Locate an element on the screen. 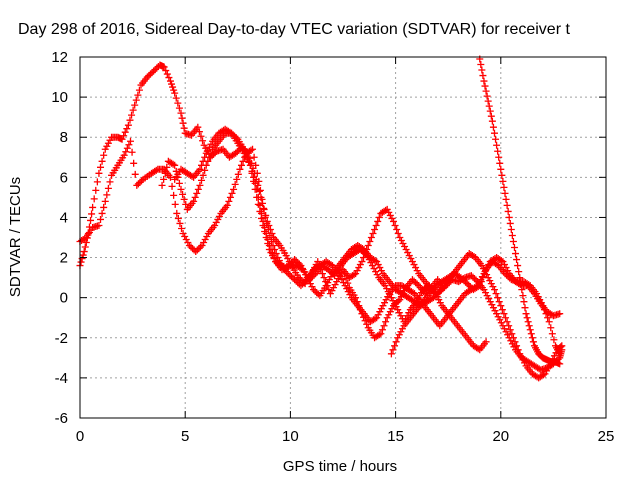 Image resolution: width=640 pixels, height=480 pixels. y-tick-label: 10 is located at coordinates (59, 97).